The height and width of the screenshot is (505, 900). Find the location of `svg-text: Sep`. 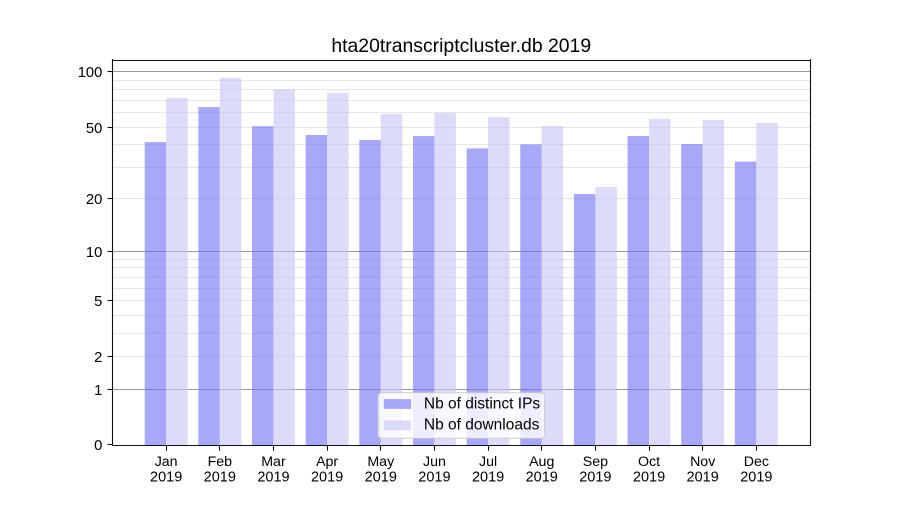

svg-text: Sep is located at coordinates (595, 462).